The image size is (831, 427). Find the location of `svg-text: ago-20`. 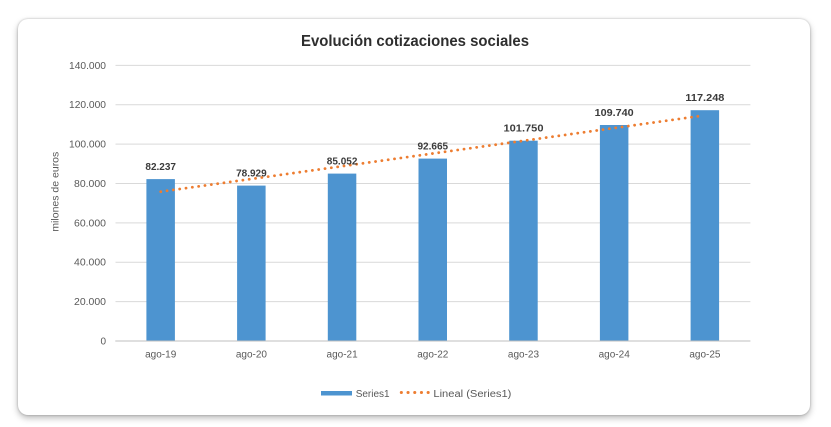

svg-text: ago-20 is located at coordinates (252, 355).